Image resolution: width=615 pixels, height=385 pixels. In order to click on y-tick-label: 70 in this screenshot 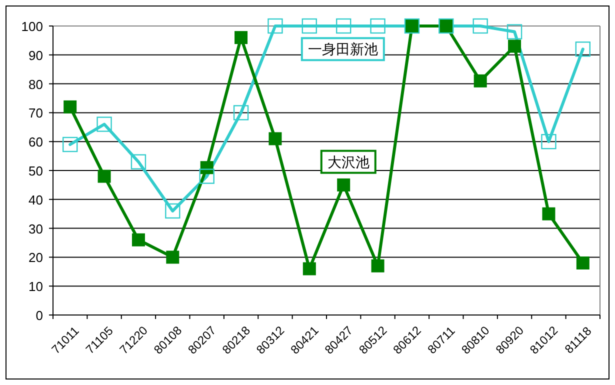, I will do `click(35, 113)`.